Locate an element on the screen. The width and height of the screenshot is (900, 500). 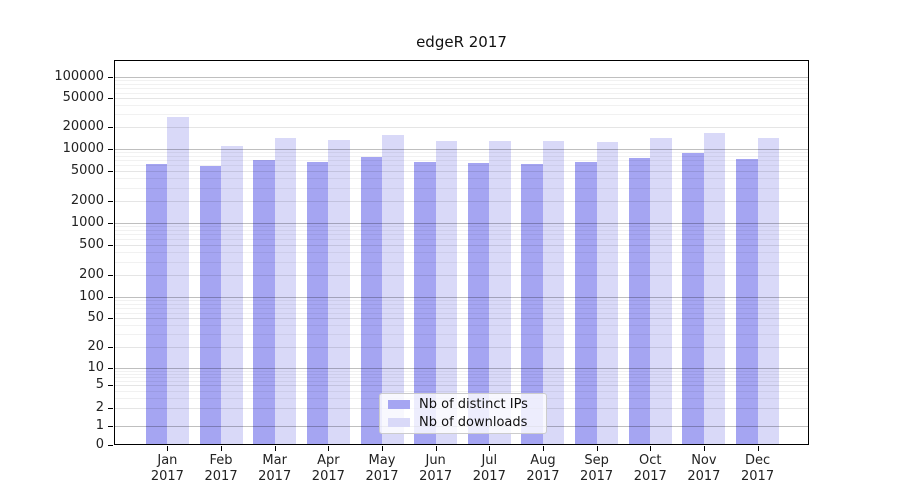
ytick-label: 1000 is located at coordinates (87, 222).